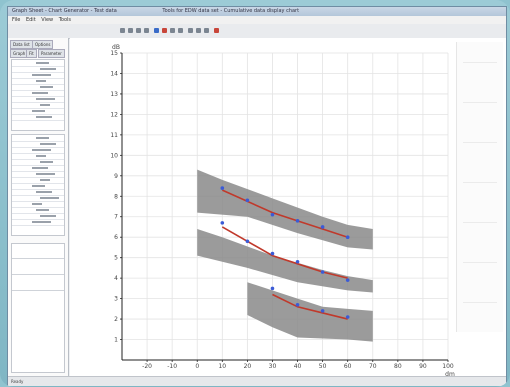 This screenshot has width=510, height=387. What do you see at coordinates (216, 30) in the screenshot?
I see `settings-icon` at bounding box center [216, 30].